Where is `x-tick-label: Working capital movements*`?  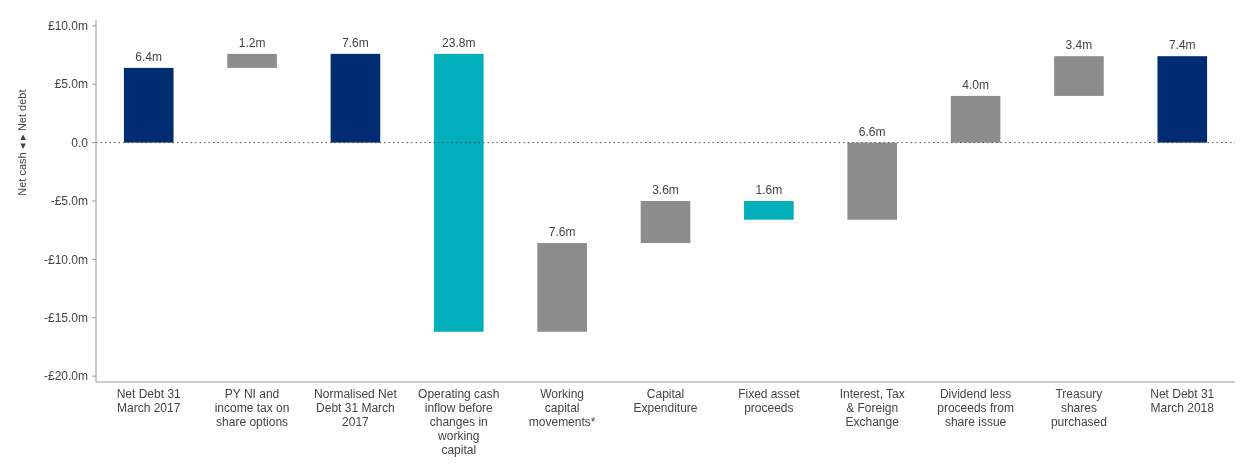 x-tick-label: Working capital movements* is located at coordinates (562, 408).